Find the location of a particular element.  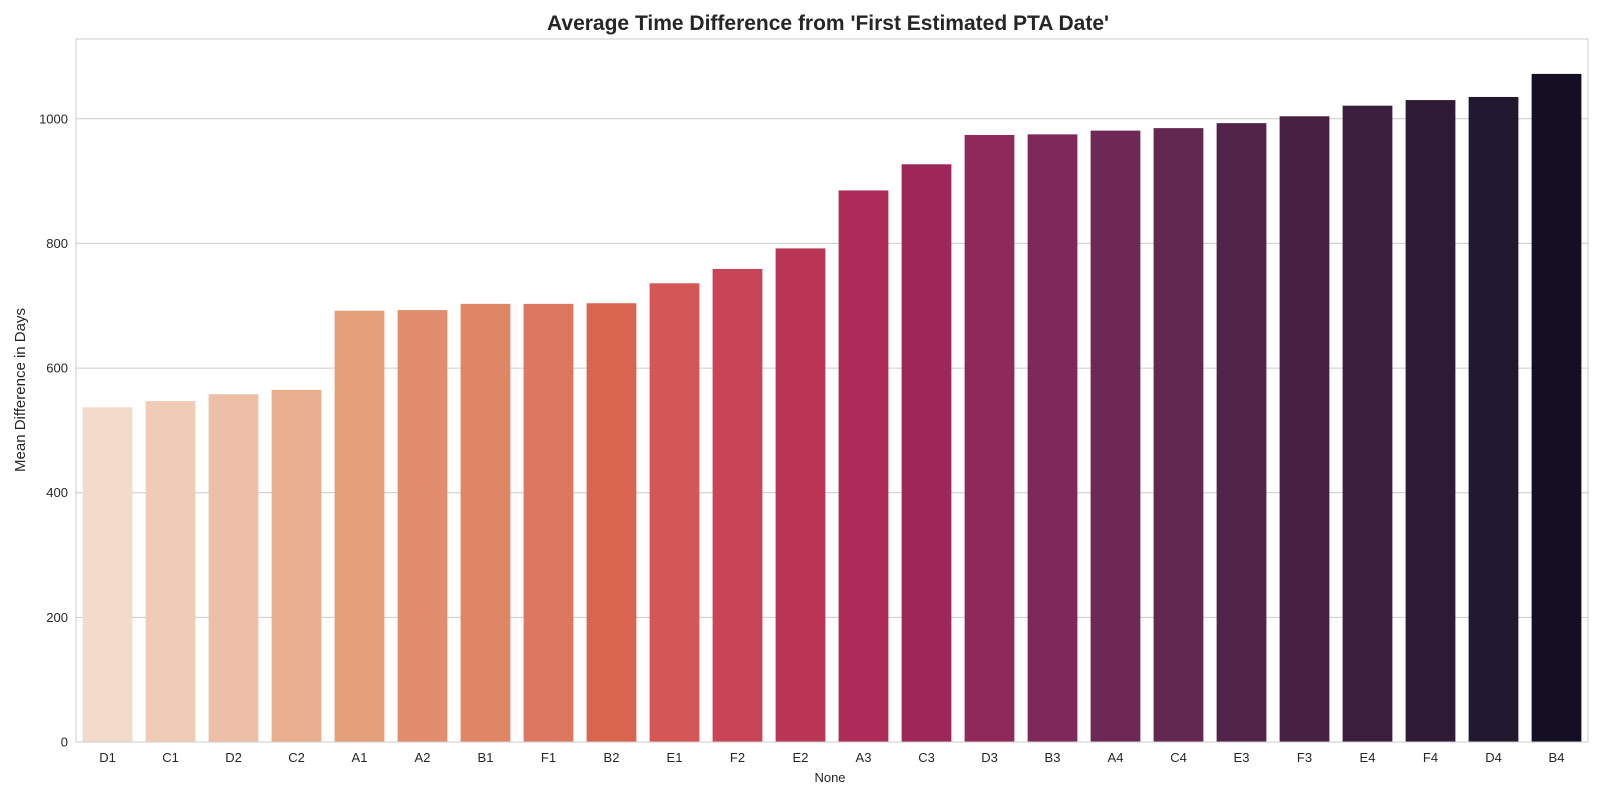

x-axis-label: None is located at coordinates (829, 777).